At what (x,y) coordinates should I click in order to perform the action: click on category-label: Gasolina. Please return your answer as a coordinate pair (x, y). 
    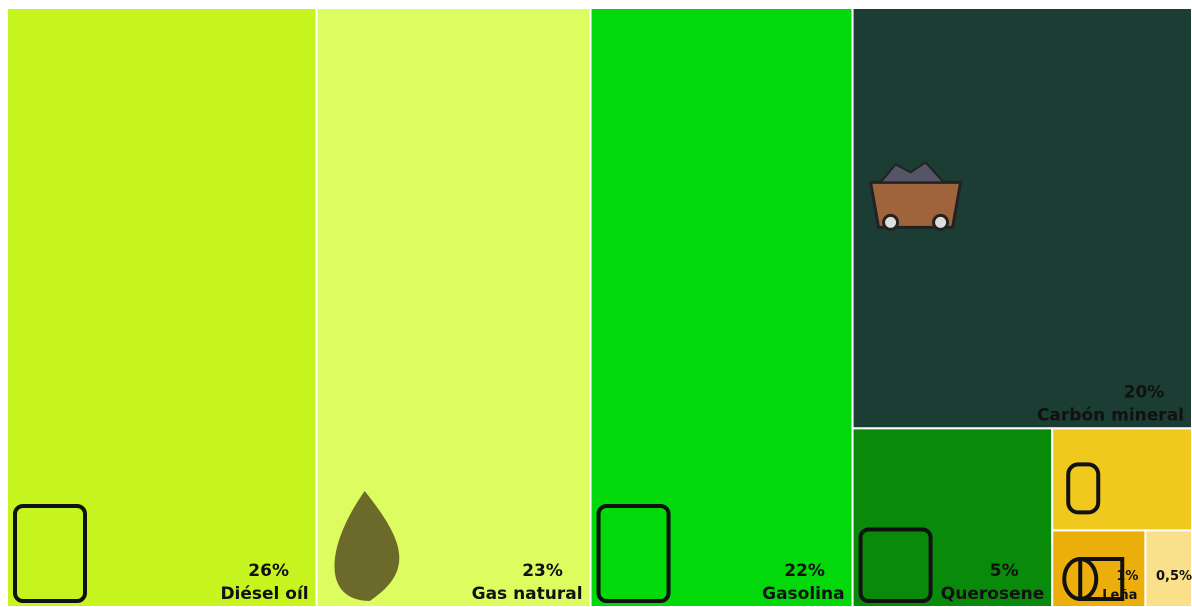
    Looking at the image, I should click on (803, 594).